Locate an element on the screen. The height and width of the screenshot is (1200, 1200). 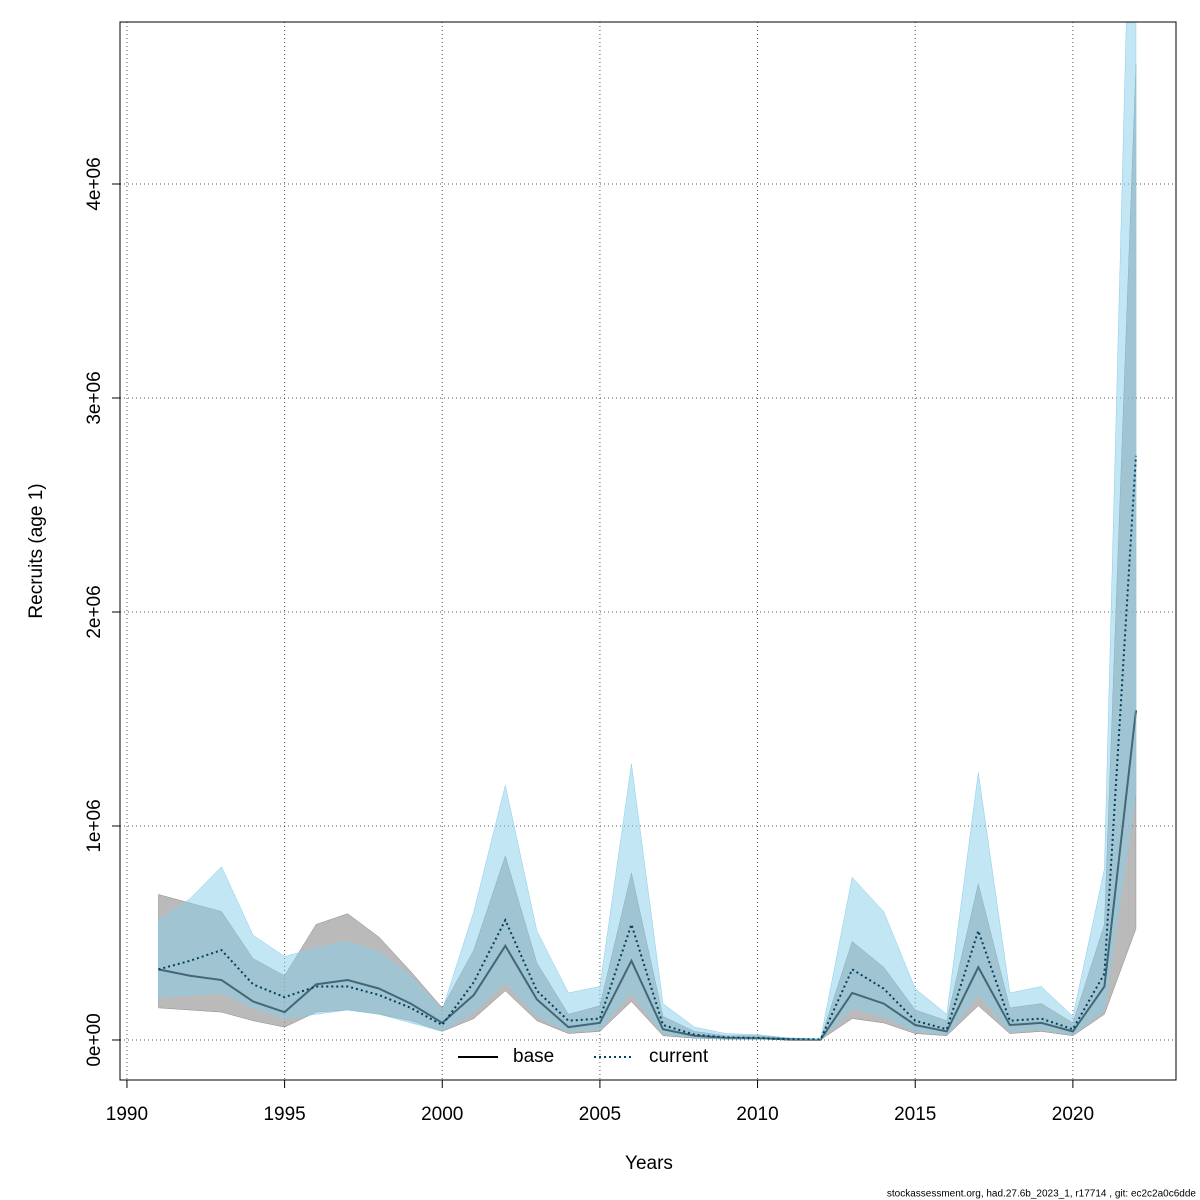
x-tick-label: 2005 is located at coordinates (600, 1114).